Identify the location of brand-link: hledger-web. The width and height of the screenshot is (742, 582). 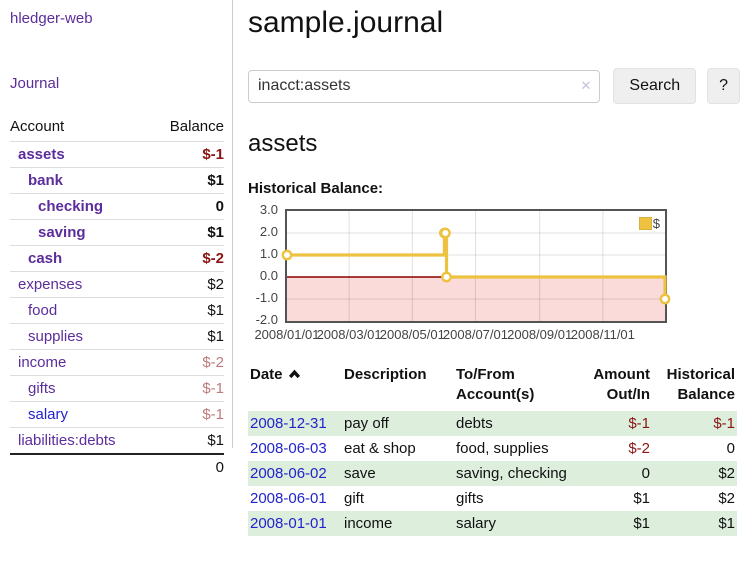
(51, 18).